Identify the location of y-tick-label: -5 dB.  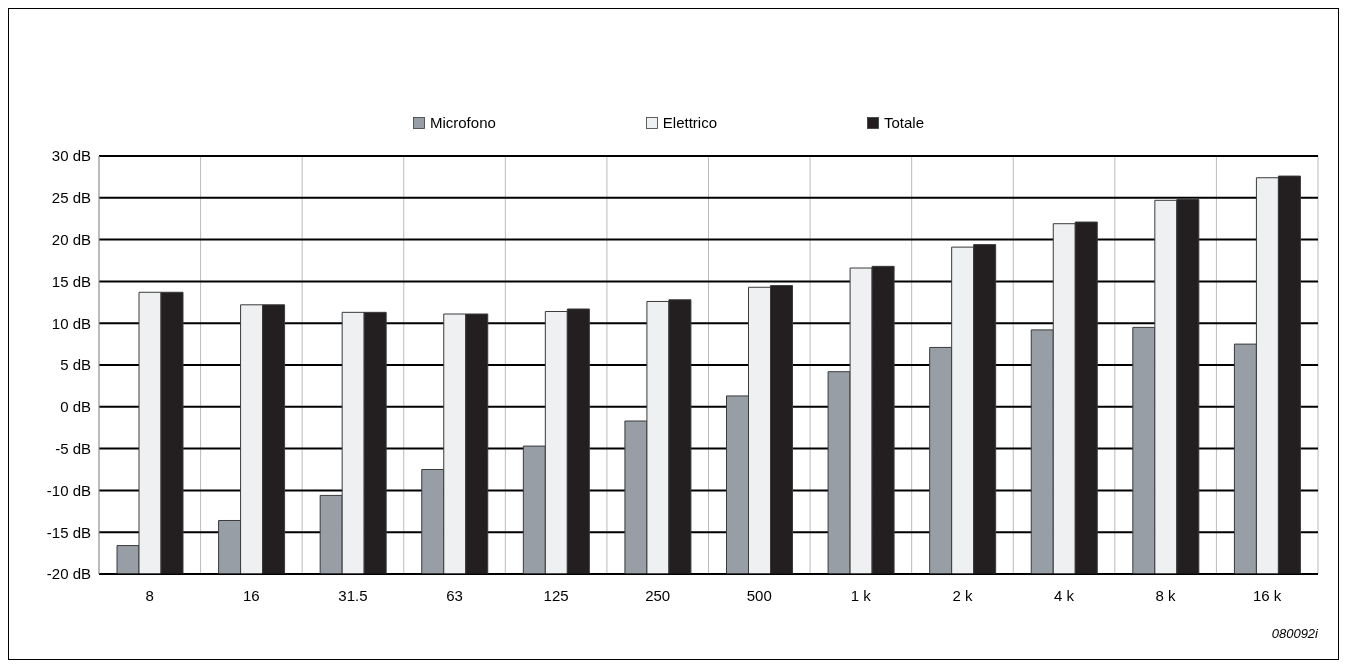
(73, 448).